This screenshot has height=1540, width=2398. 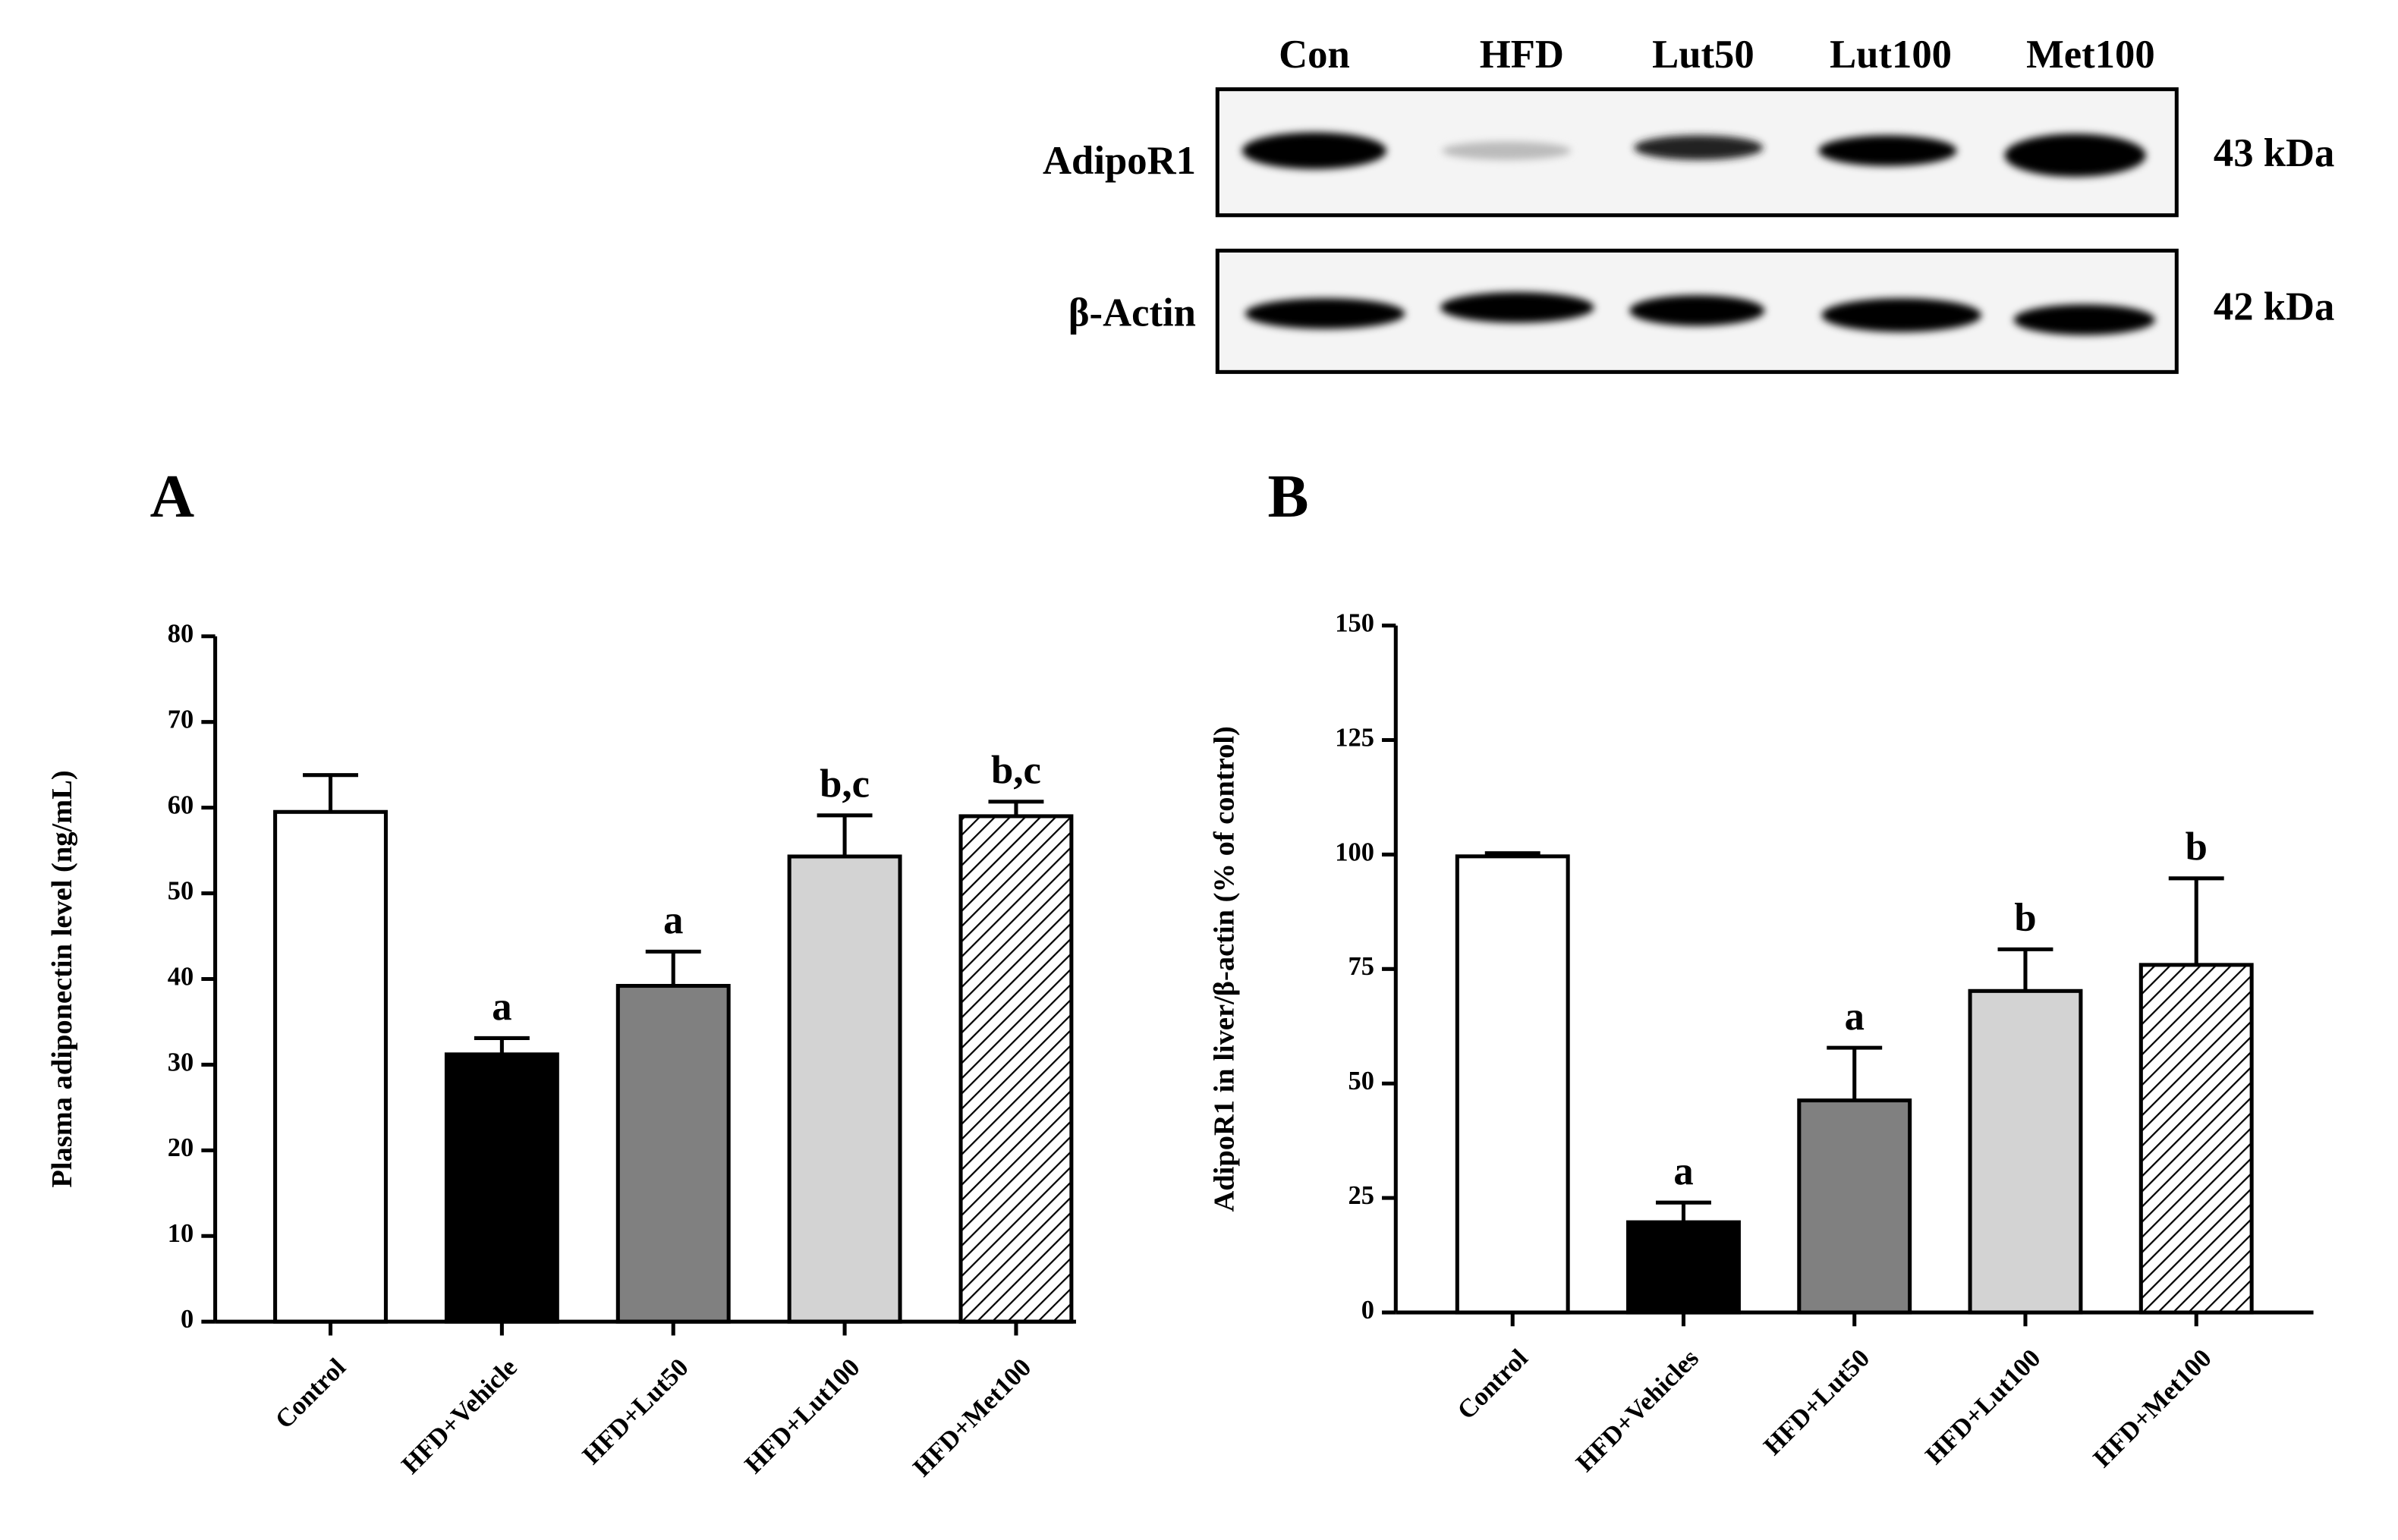 What do you see at coordinates (181, 634) in the screenshot?
I see `y-tick-label: 80` at bounding box center [181, 634].